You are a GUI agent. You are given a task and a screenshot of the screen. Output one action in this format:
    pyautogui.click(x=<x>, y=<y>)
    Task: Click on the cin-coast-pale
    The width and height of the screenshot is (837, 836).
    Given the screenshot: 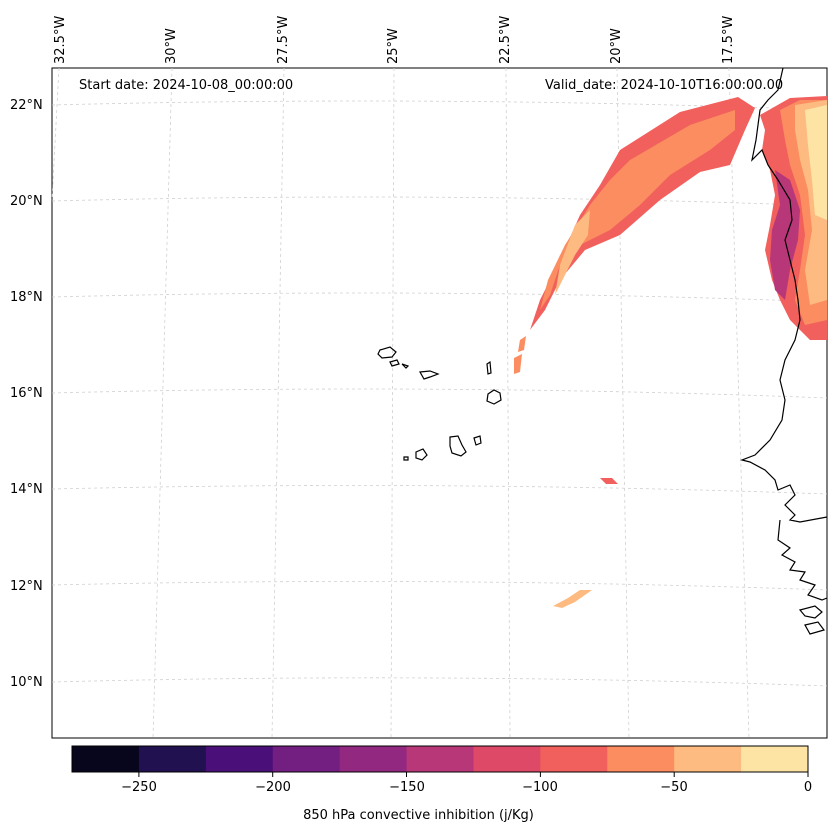 What is the action you would take?
    pyautogui.click(x=816, y=162)
    